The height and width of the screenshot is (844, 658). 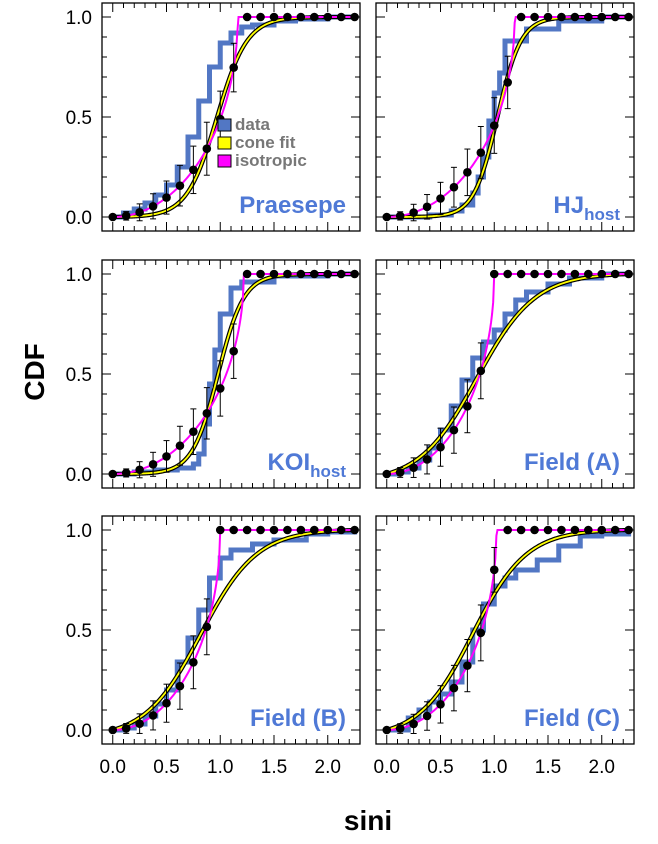 I want to click on x-tick-label: 0.5, so click(x=440, y=767).